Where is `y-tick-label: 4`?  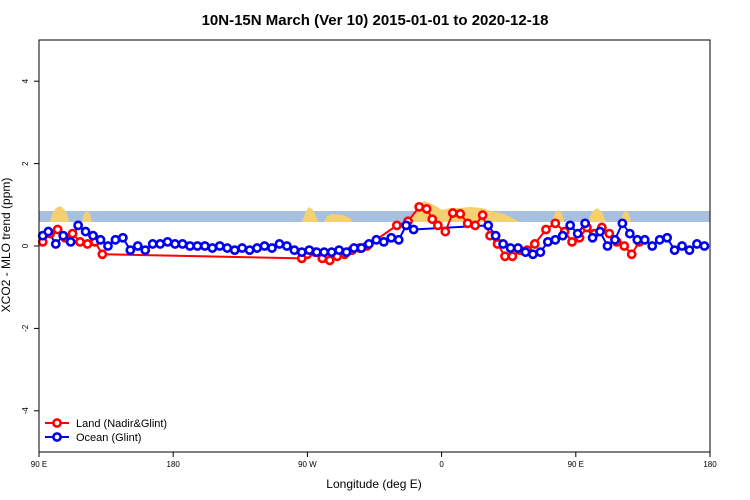 y-tick-label: 4 is located at coordinates (25, 80).